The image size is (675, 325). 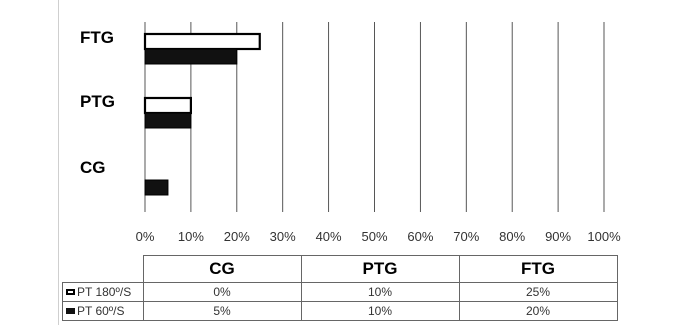 What do you see at coordinates (329, 236) in the screenshot?
I see `x-tick-label: 40%` at bounding box center [329, 236].